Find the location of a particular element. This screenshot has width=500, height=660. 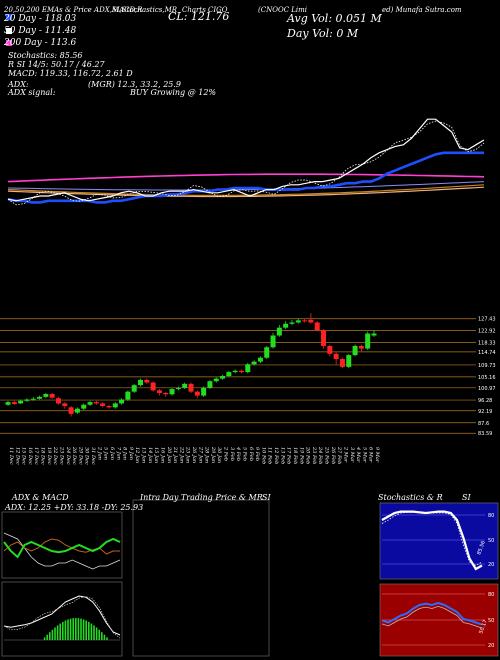

price-level-label: 83.59 is located at coordinates (485, 434).